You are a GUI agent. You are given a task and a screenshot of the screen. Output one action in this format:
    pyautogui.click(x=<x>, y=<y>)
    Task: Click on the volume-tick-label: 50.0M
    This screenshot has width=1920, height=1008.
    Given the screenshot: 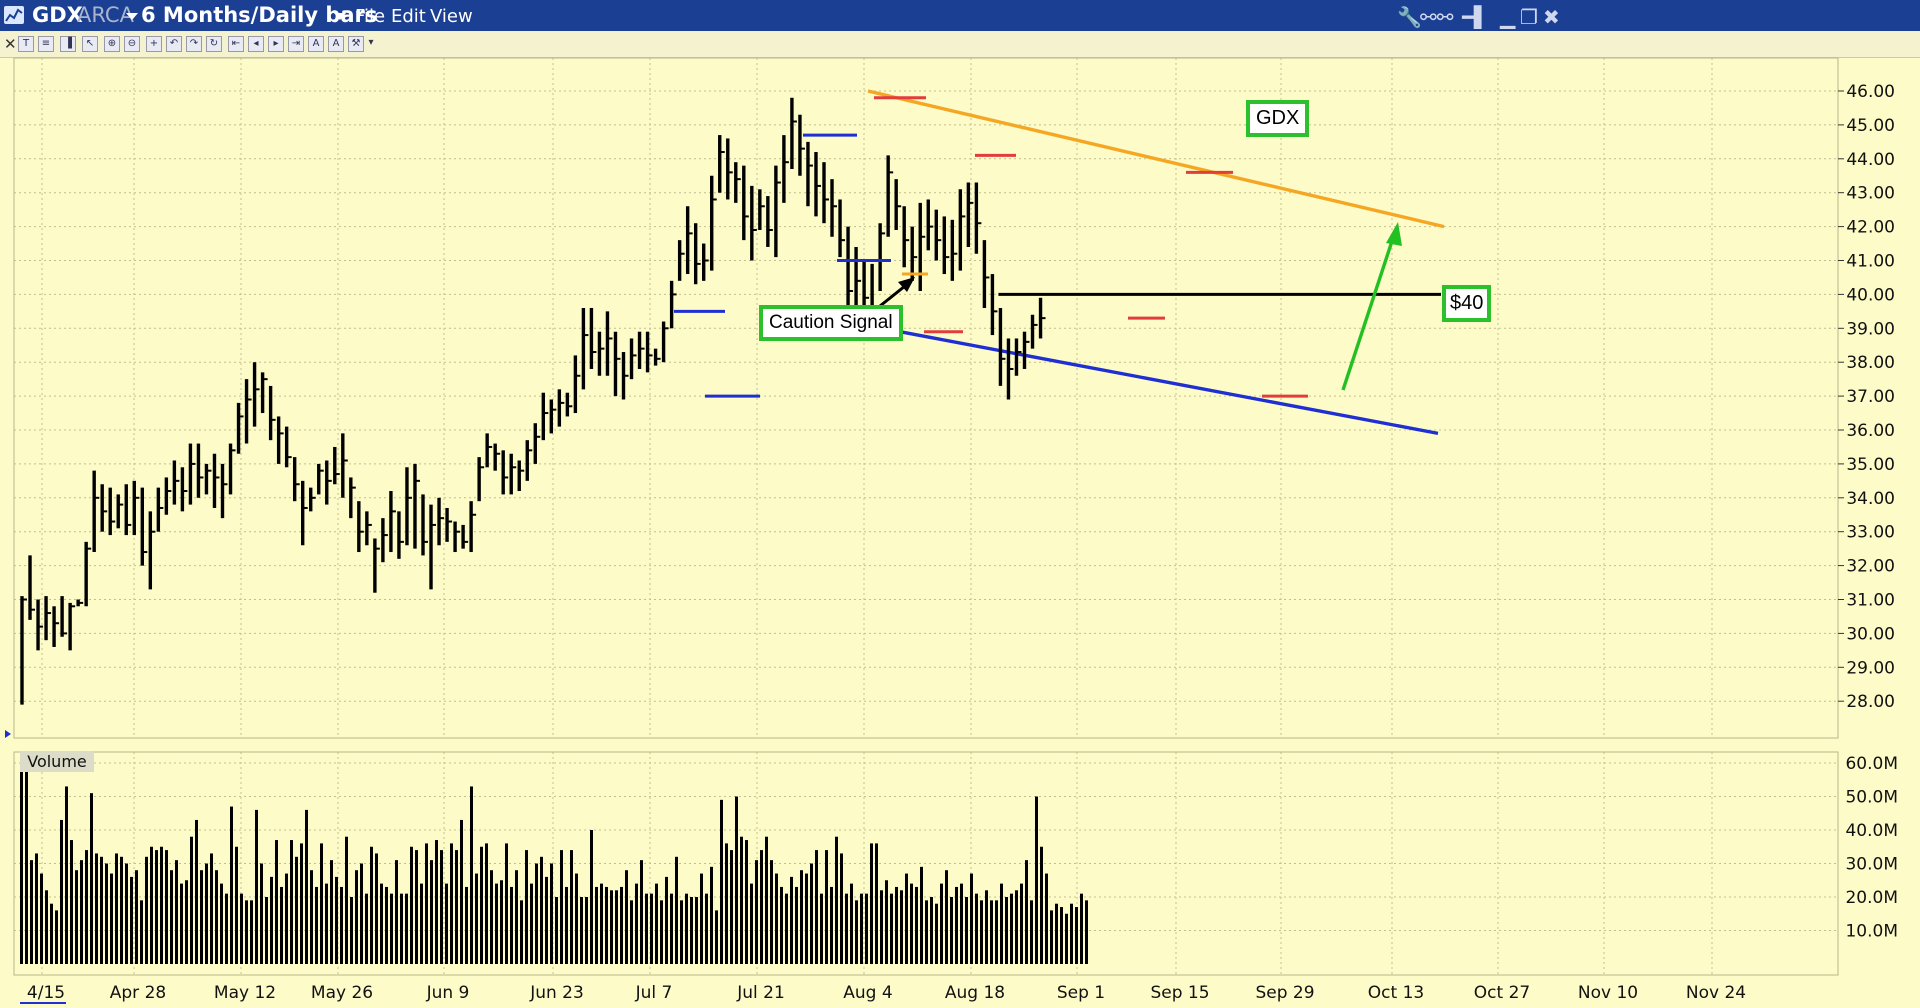 What is the action you would take?
    pyautogui.click(x=1871, y=798)
    